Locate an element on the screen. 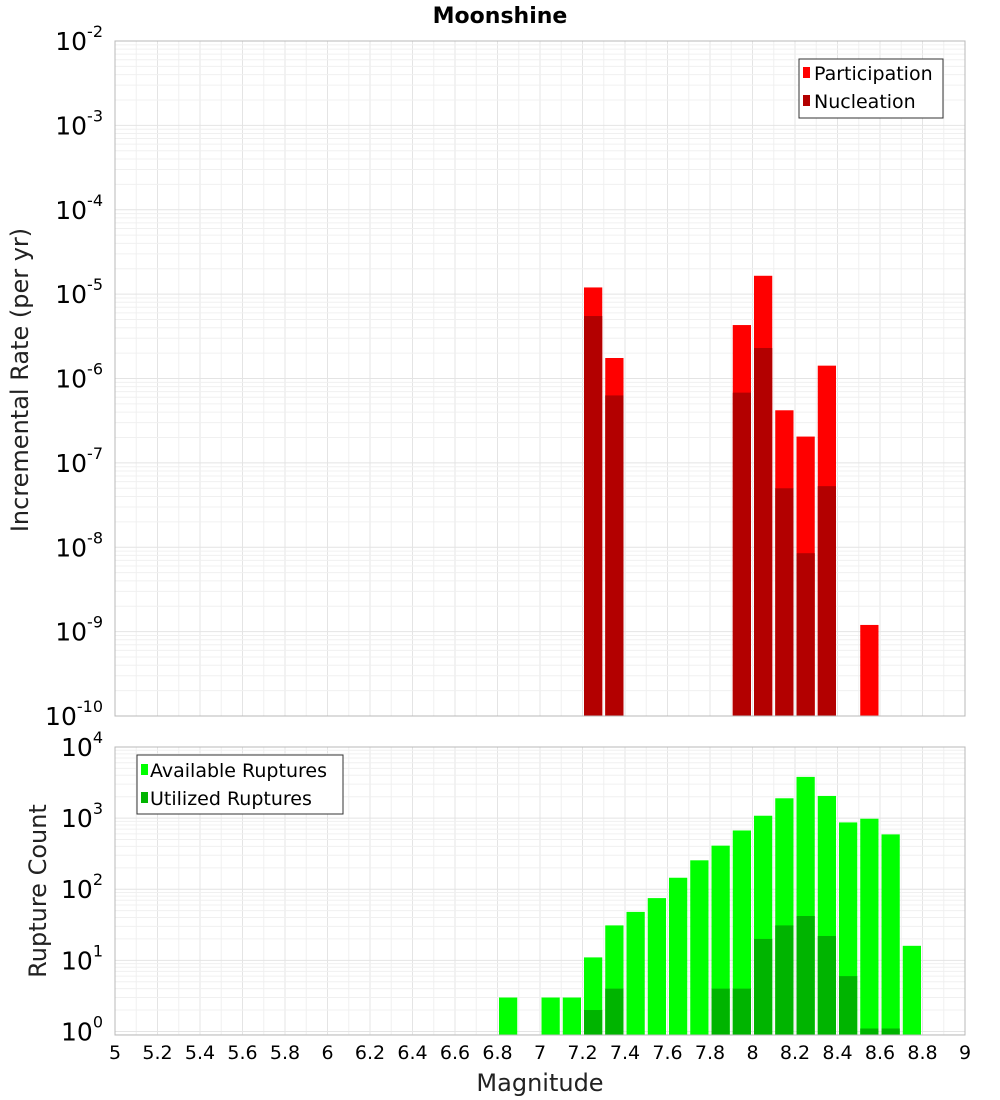 This screenshot has height=1100, width=1000. x-axis-label: Magnitude is located at coordinates (539, 1083).